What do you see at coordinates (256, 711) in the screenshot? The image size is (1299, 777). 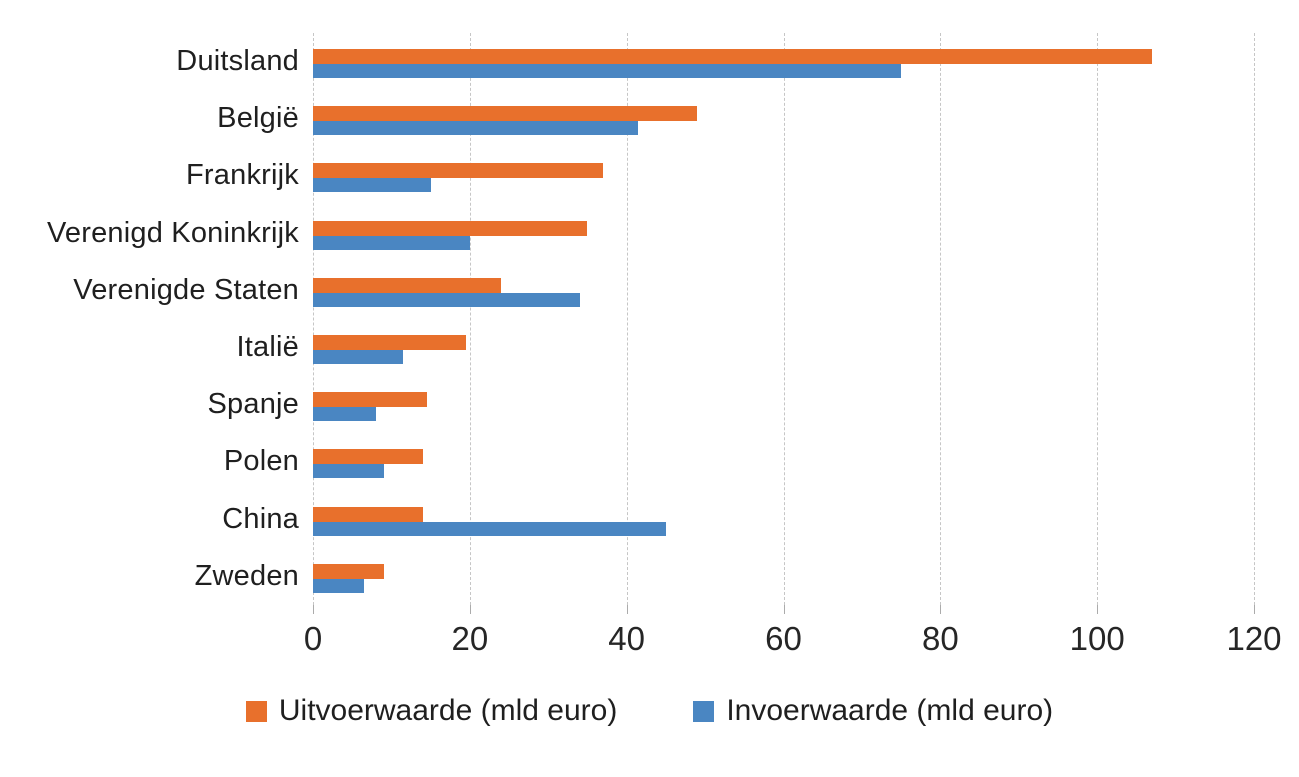 I see `legend-swatch-uitvoerwaarde-icon` at bounding box center [256, 711].